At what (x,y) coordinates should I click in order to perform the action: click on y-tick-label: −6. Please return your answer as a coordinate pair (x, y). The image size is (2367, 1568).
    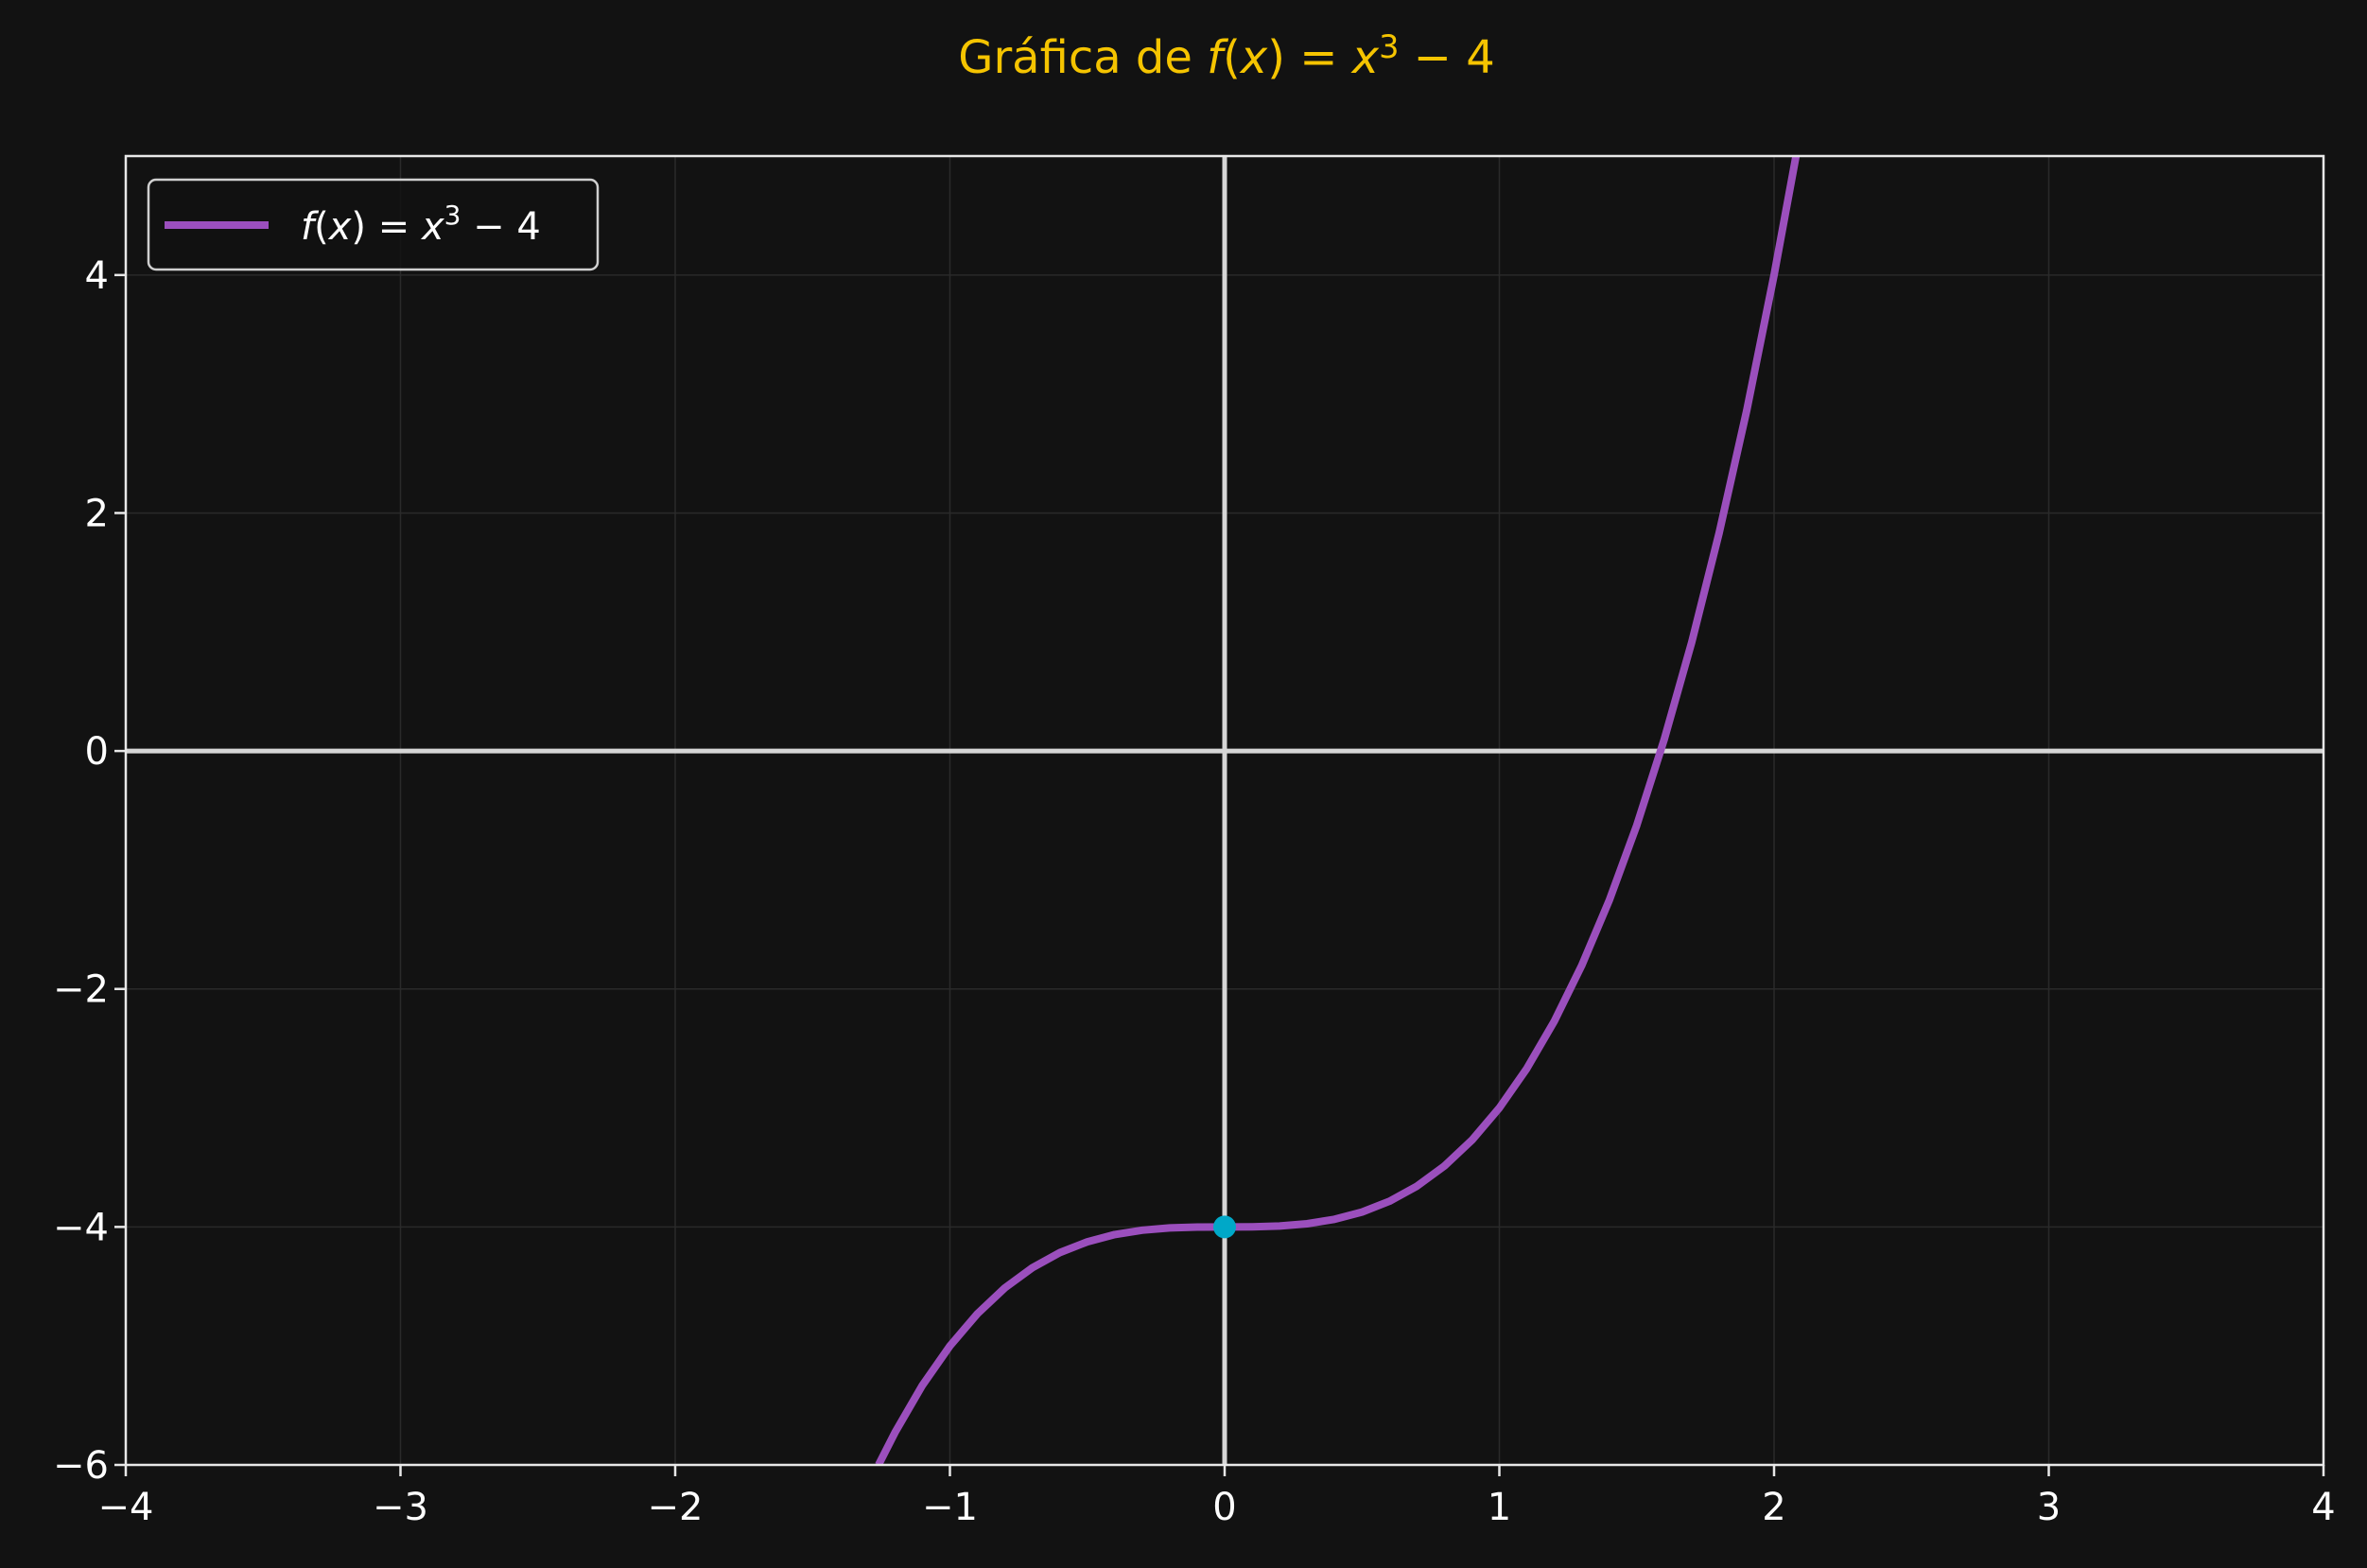
    Looking at the image, I should click on (81, 1466).